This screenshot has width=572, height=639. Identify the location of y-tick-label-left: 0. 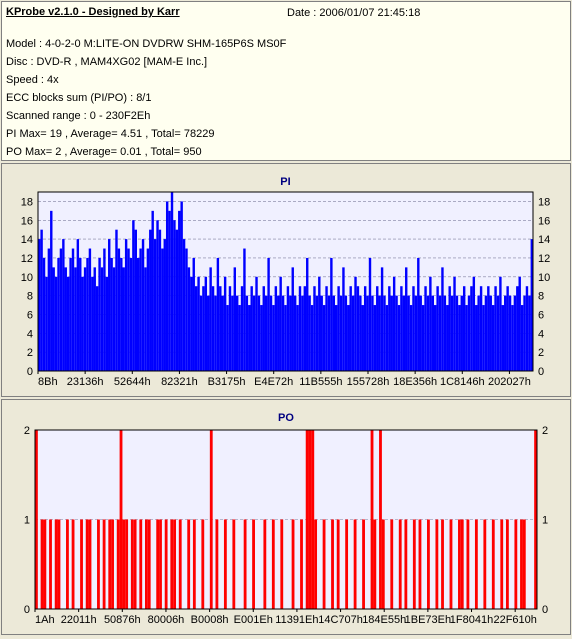
(30, 372).